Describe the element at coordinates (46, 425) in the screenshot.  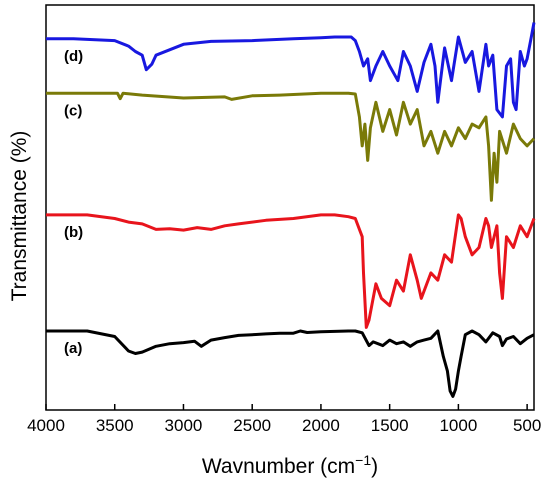
I see `x-tick-label: 4000` at that location.